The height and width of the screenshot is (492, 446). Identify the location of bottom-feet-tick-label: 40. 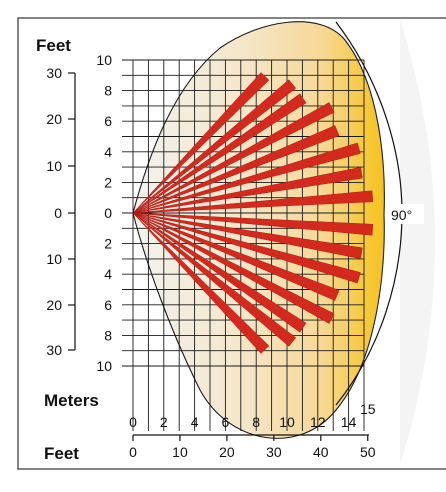
(321, 452).